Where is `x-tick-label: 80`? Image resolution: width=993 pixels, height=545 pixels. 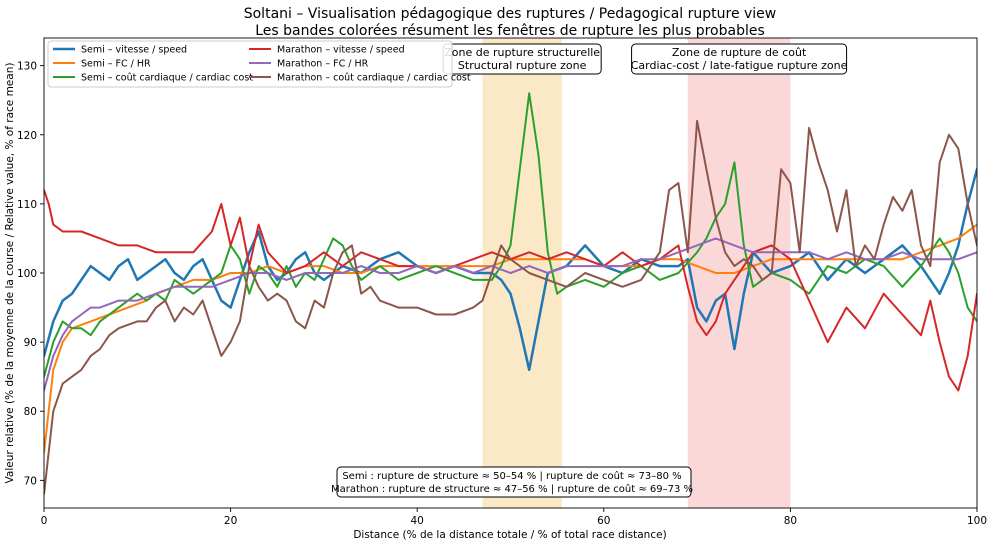 x-tick-label: 80 is located at coordinates (790, 521).